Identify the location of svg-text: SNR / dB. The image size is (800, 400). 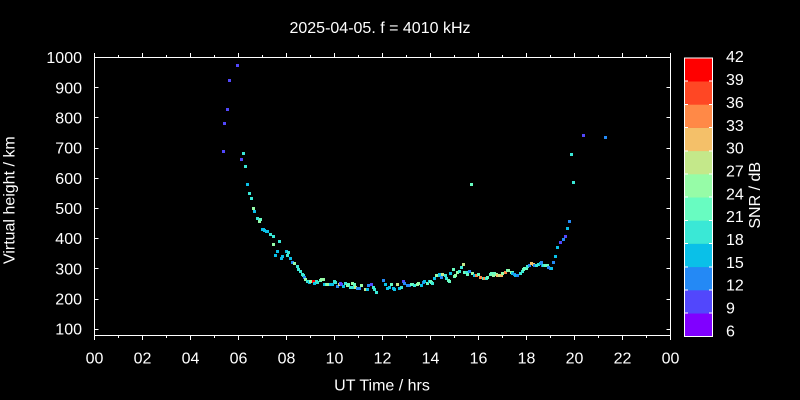
(755, 195).